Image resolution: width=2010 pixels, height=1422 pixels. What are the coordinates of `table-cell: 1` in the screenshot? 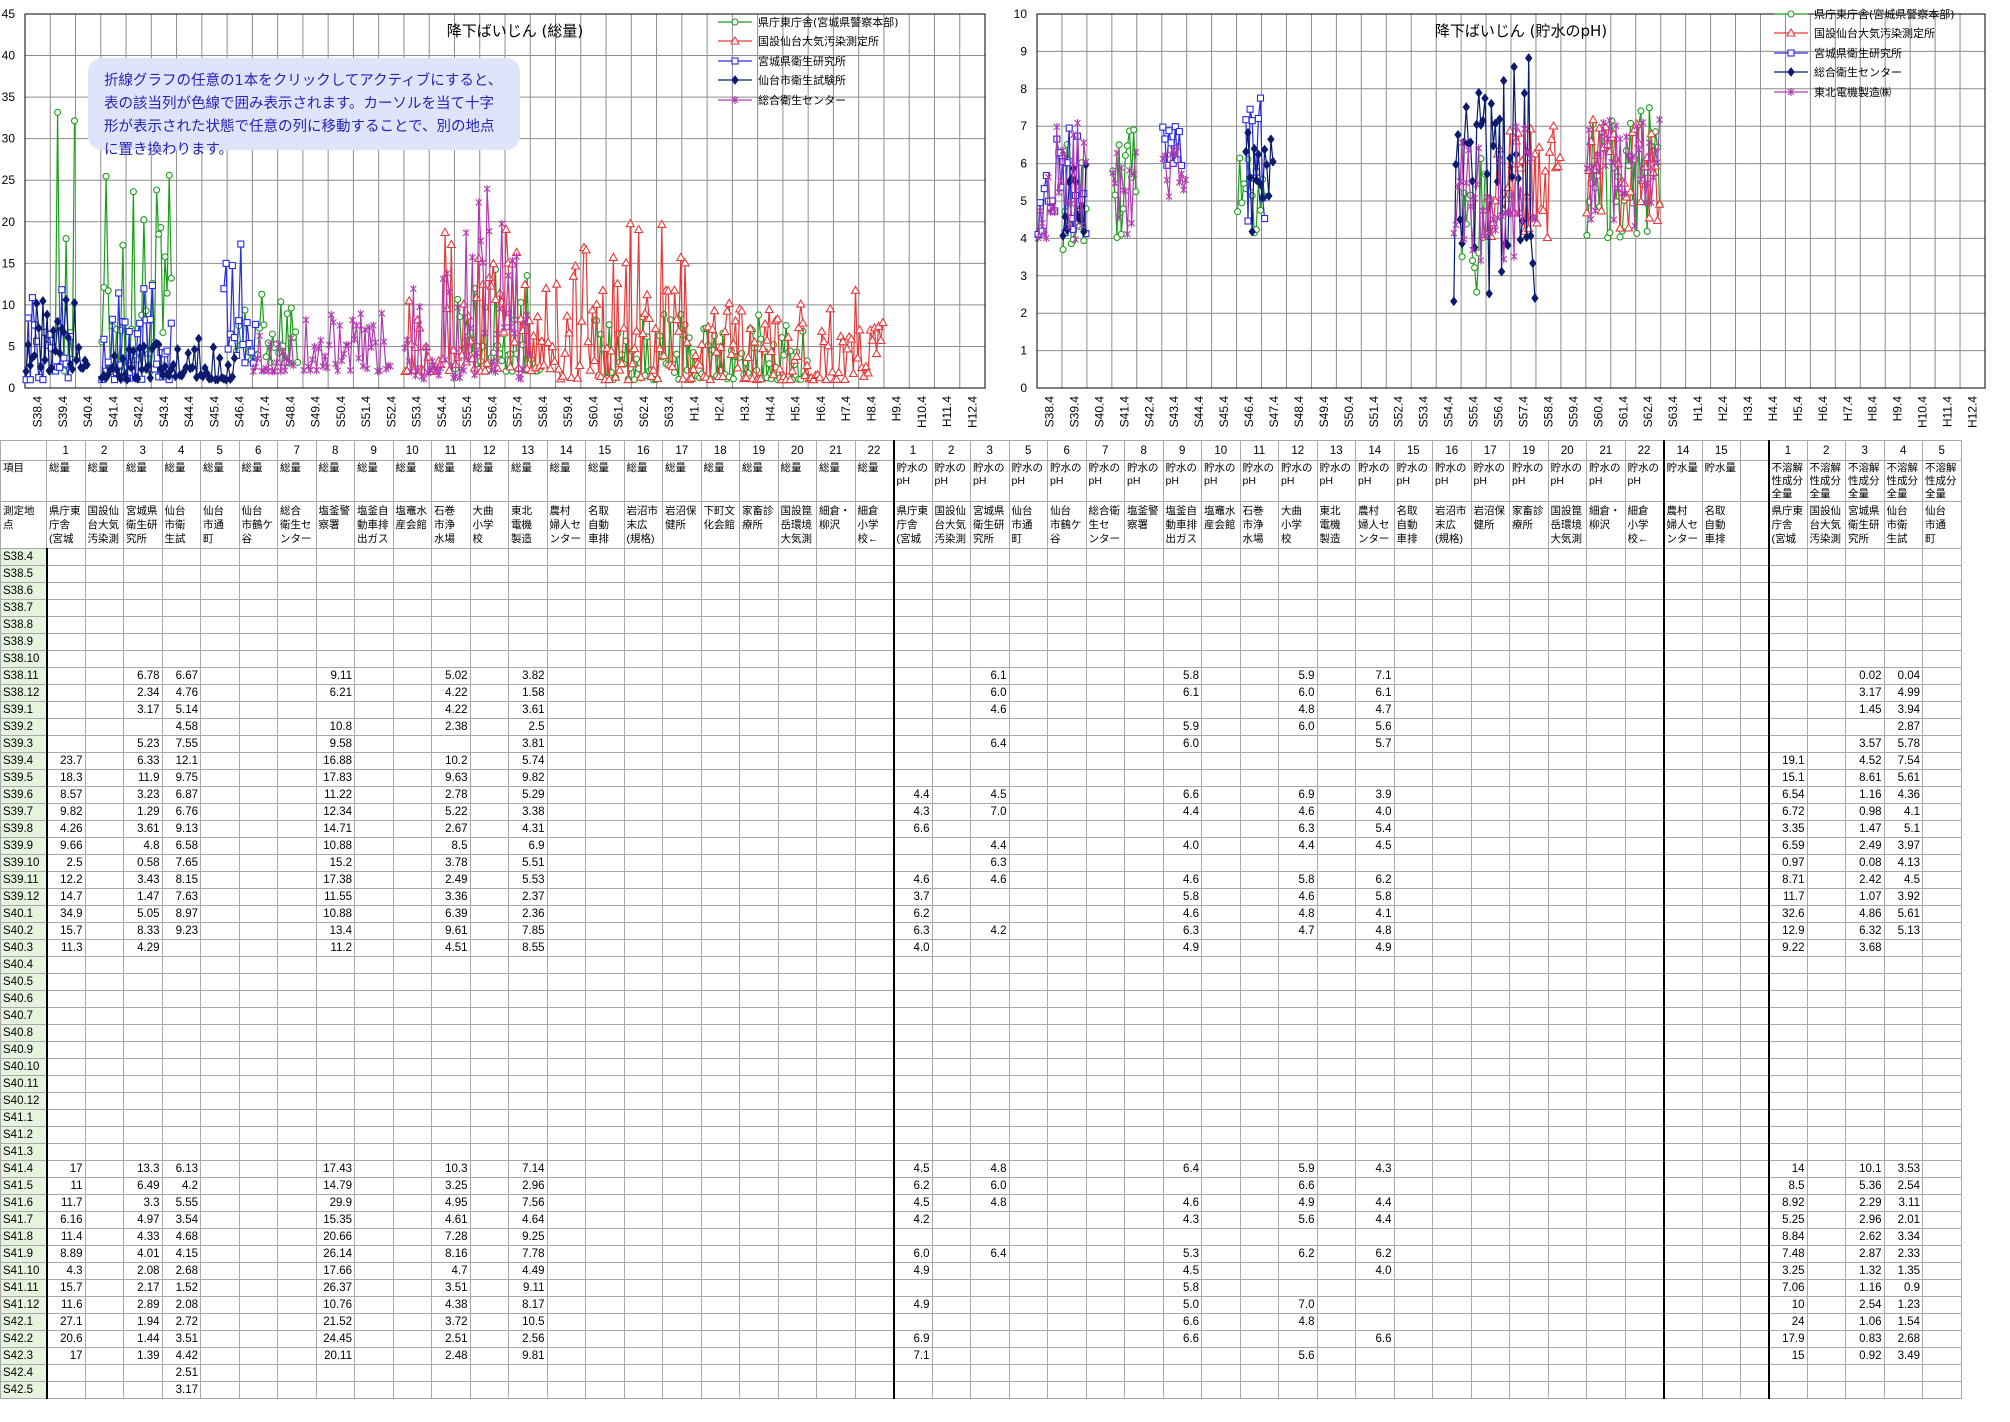 It's located at (1787, 450).